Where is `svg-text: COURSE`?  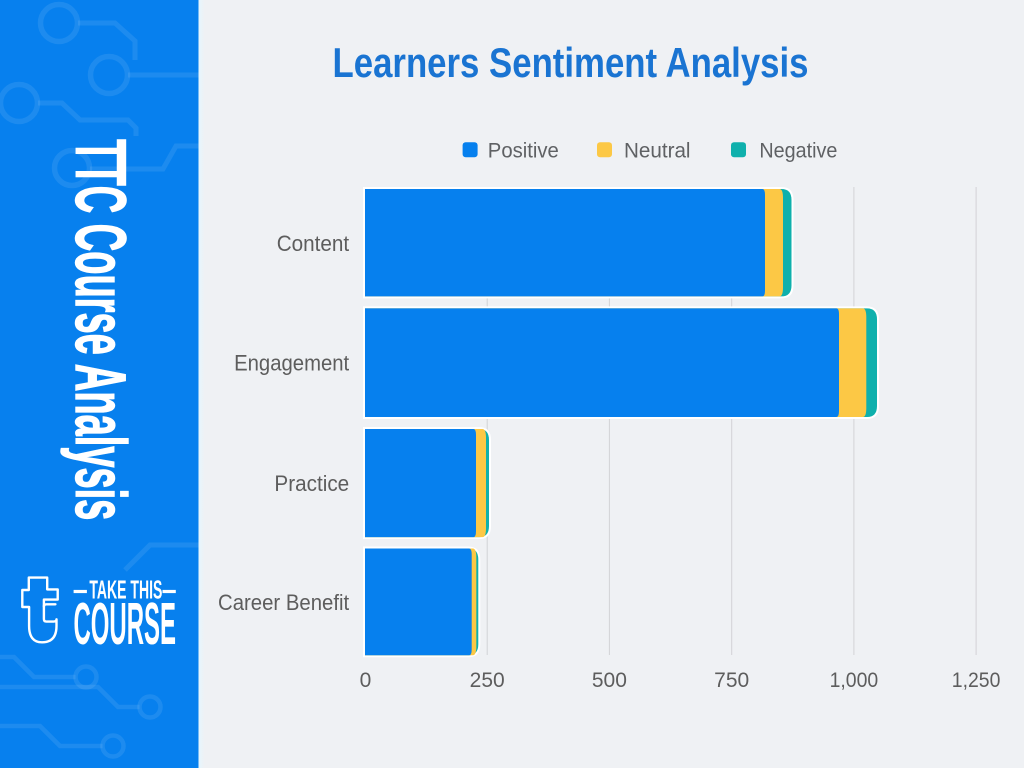
svg-text: COURSE is located at coordinates (125, 623).